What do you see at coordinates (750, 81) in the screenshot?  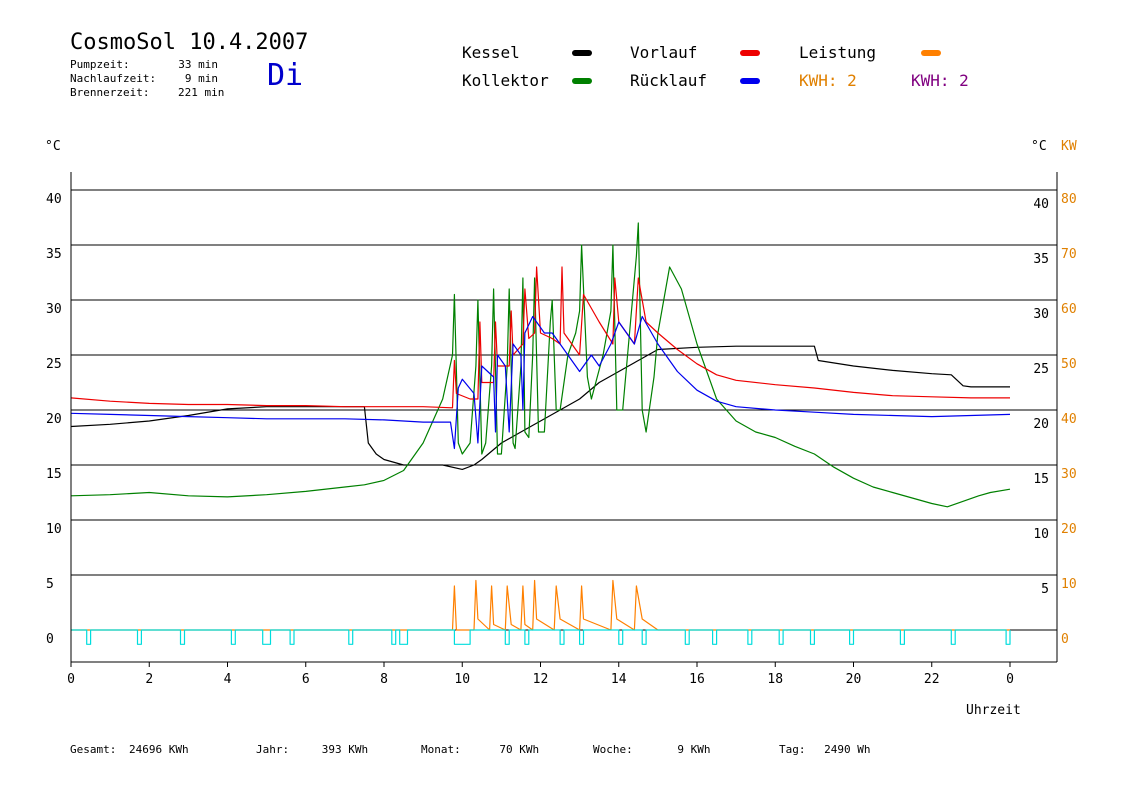 I see `legend-ruecklauf-swatch` at bounding box center [750, 81].